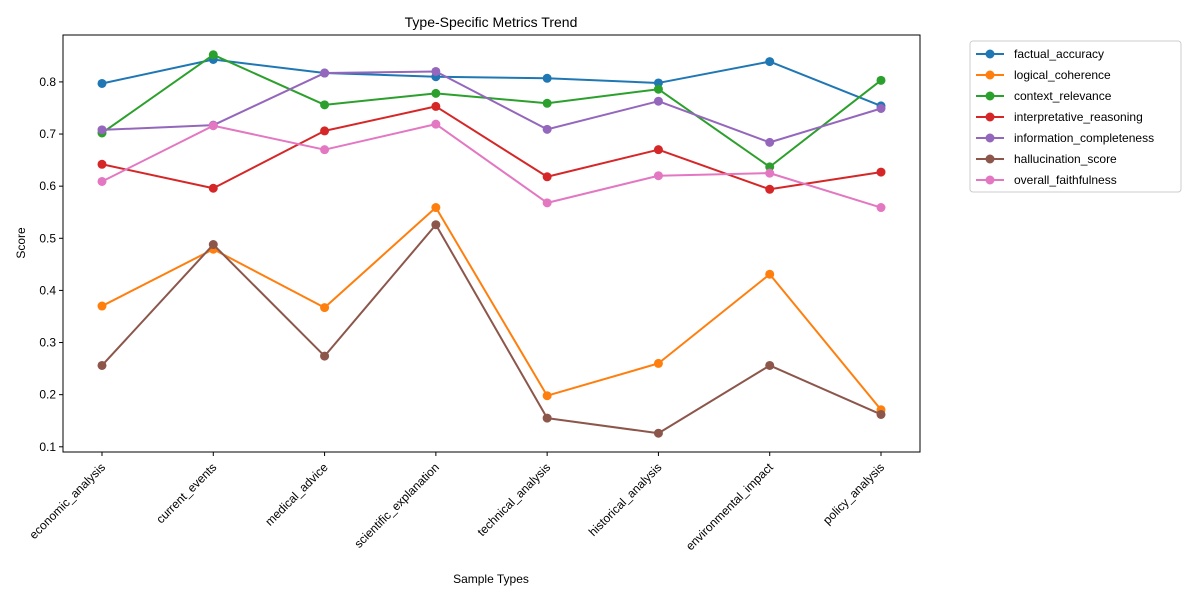 The image size is (1200, 605). I want to click on series-factual_accuracy, so click(491, 82).